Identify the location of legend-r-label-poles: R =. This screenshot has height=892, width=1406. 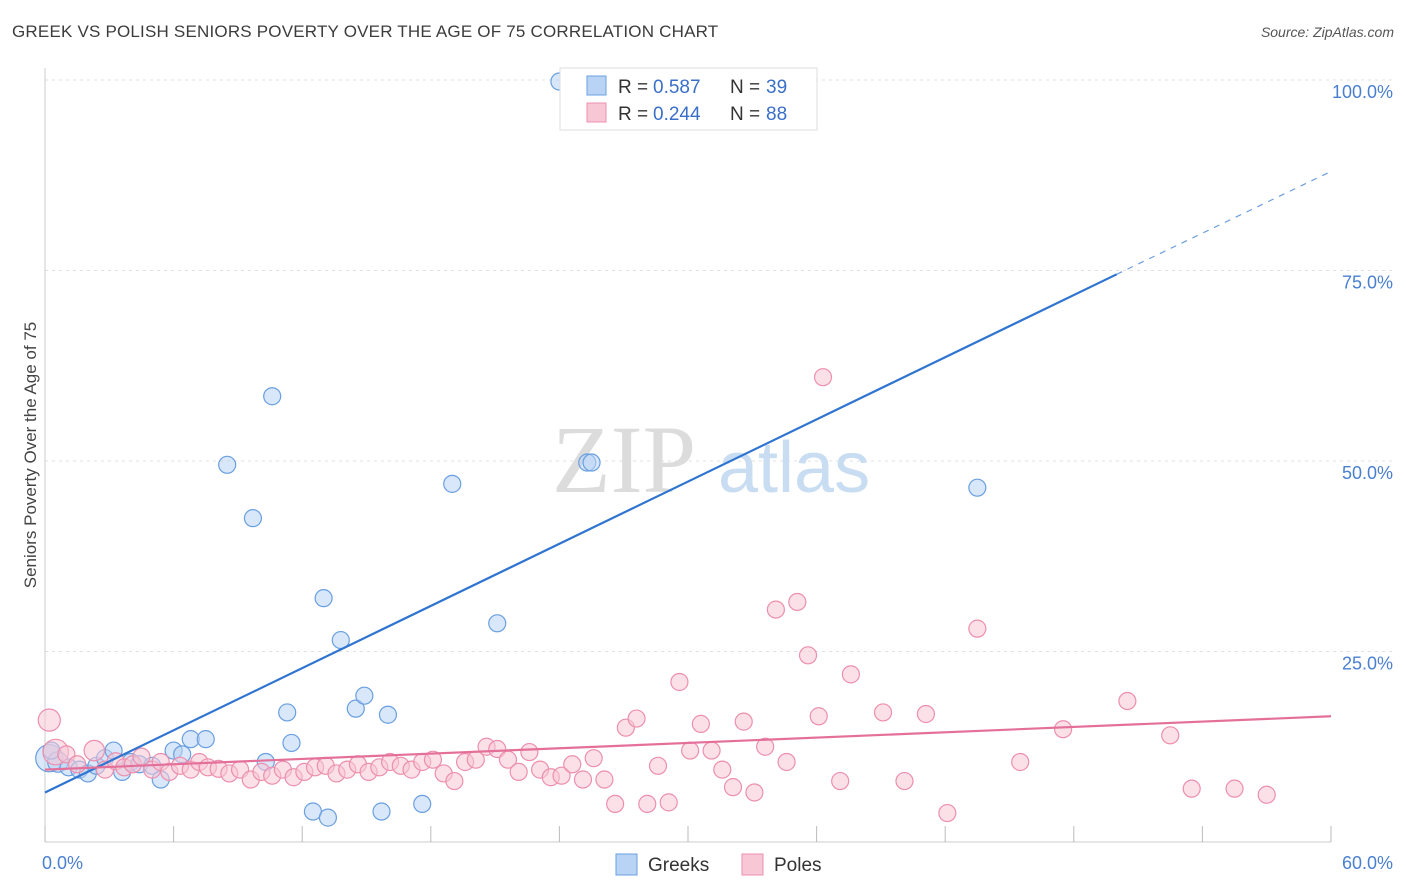
(633, 114).